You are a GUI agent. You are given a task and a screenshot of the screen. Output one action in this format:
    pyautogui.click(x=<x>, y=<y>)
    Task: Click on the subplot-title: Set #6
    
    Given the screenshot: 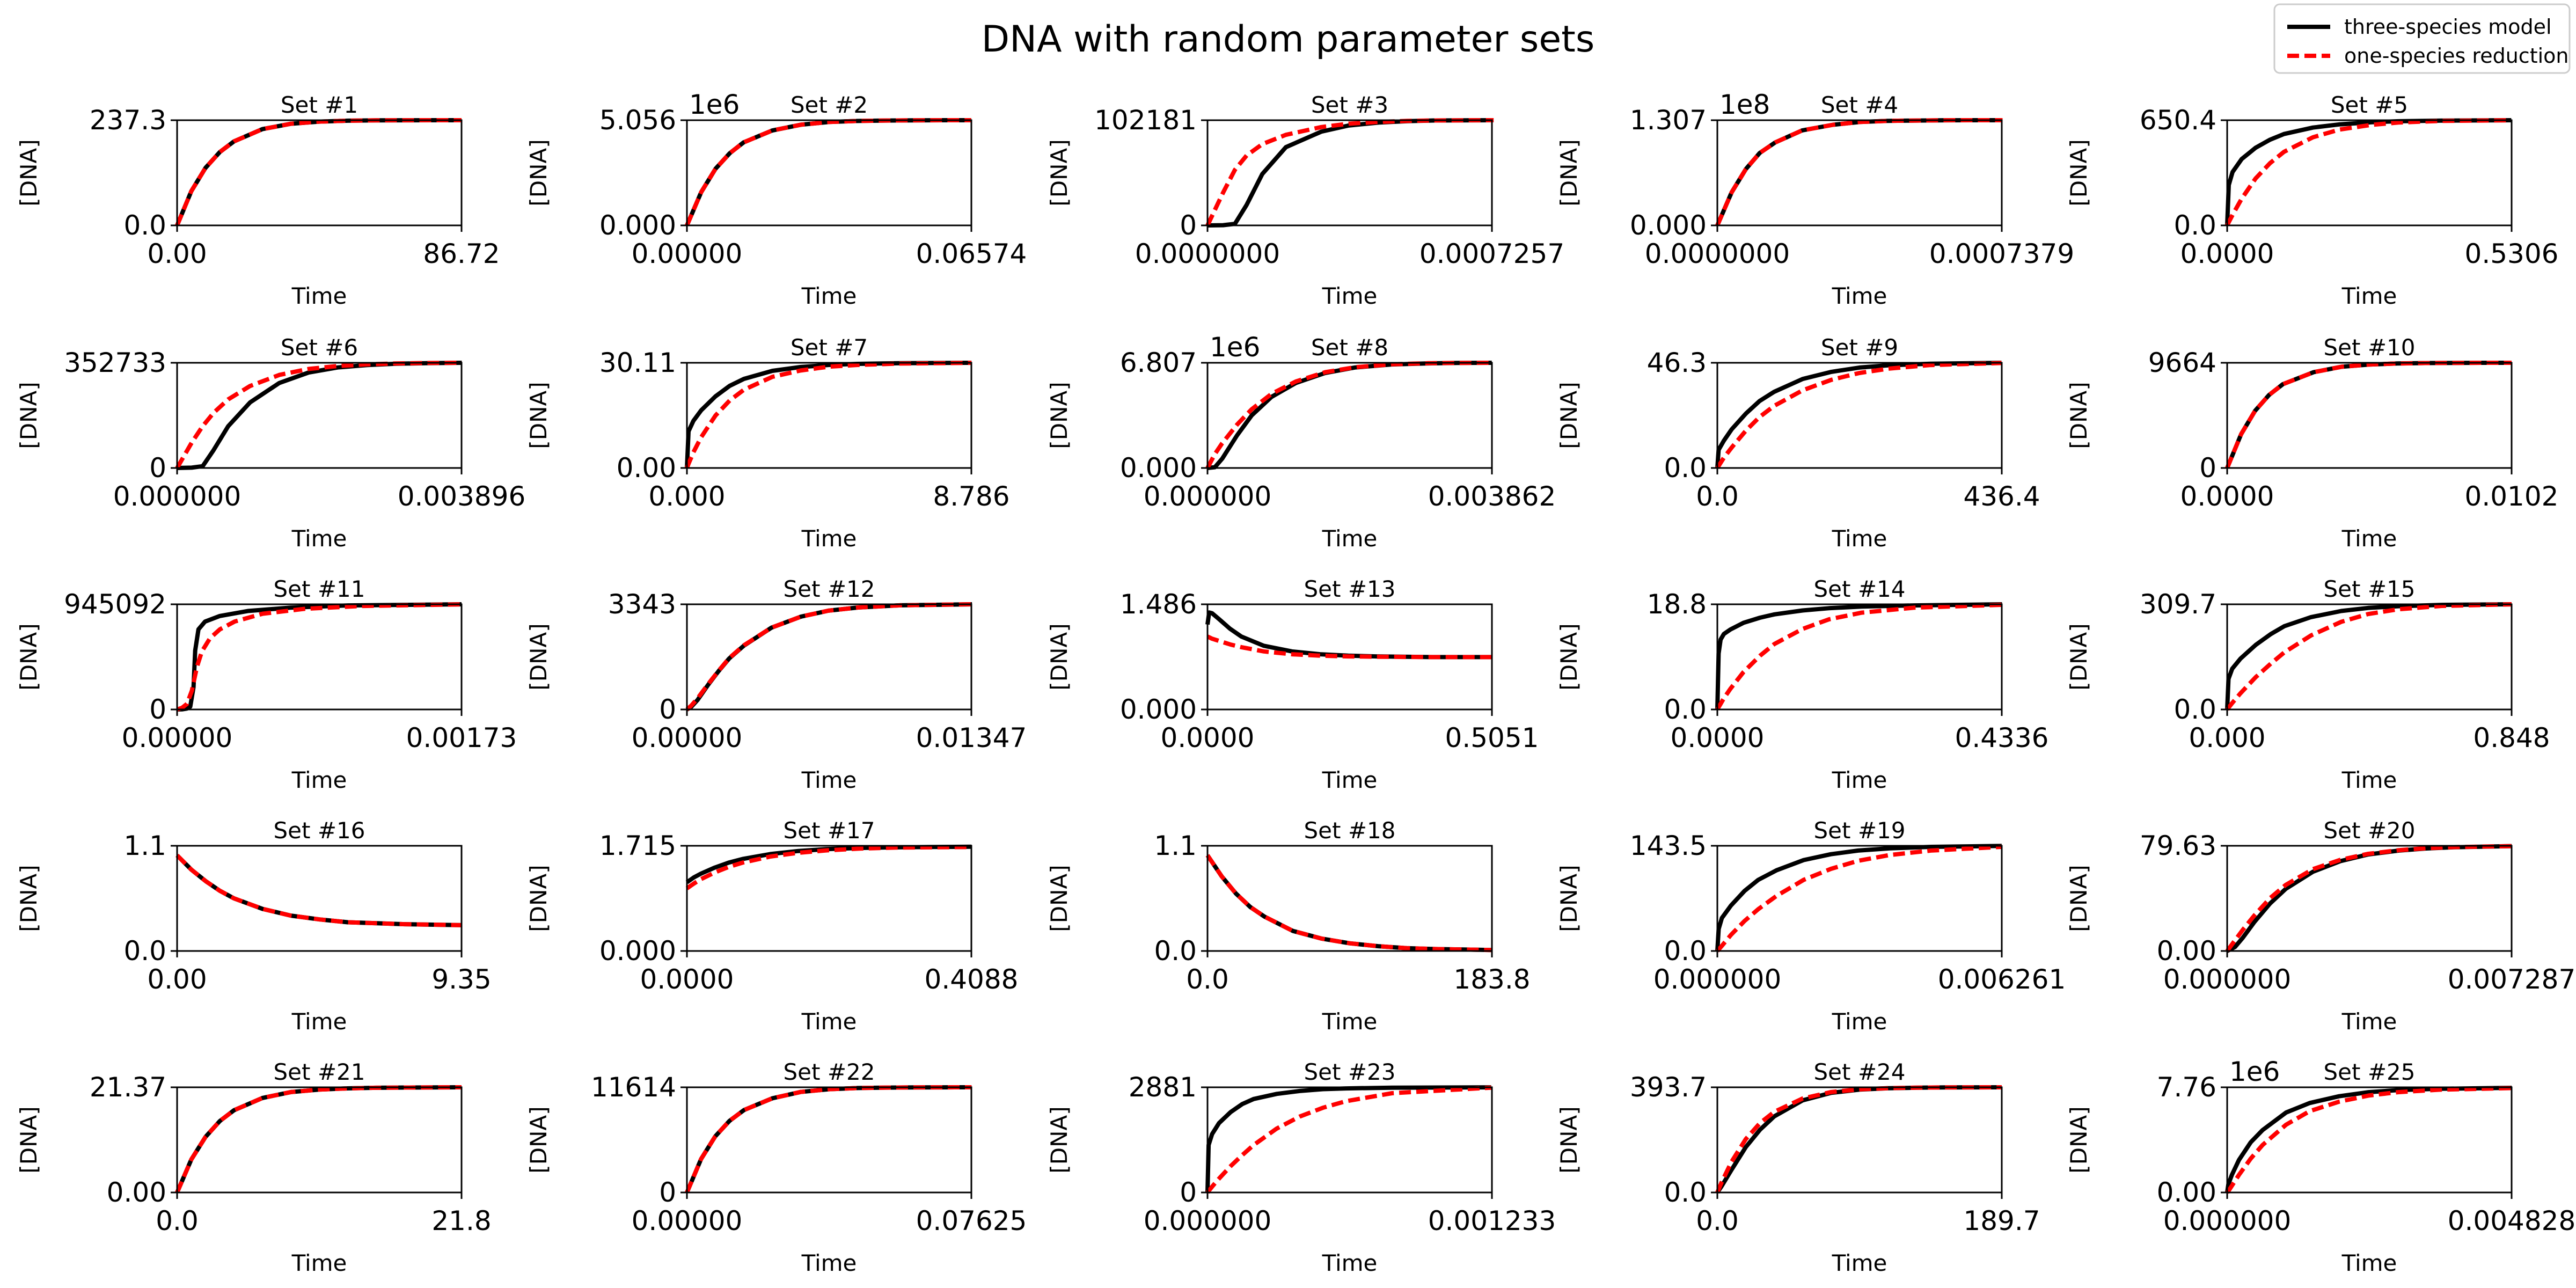 What is the action you would take?
    pyautogui.click(x=319, y=347)
    